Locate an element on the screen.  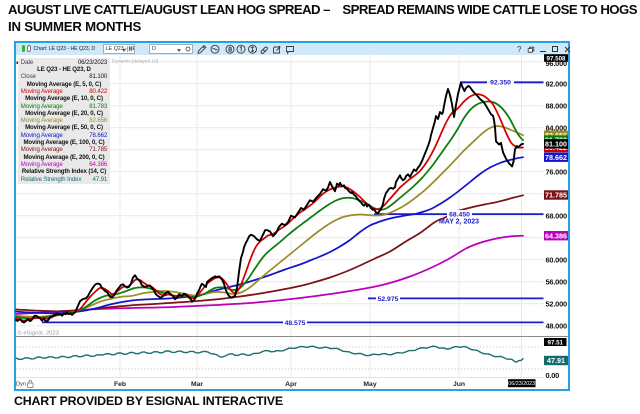
svg-text: Feb is located at coordinates (120, 384).